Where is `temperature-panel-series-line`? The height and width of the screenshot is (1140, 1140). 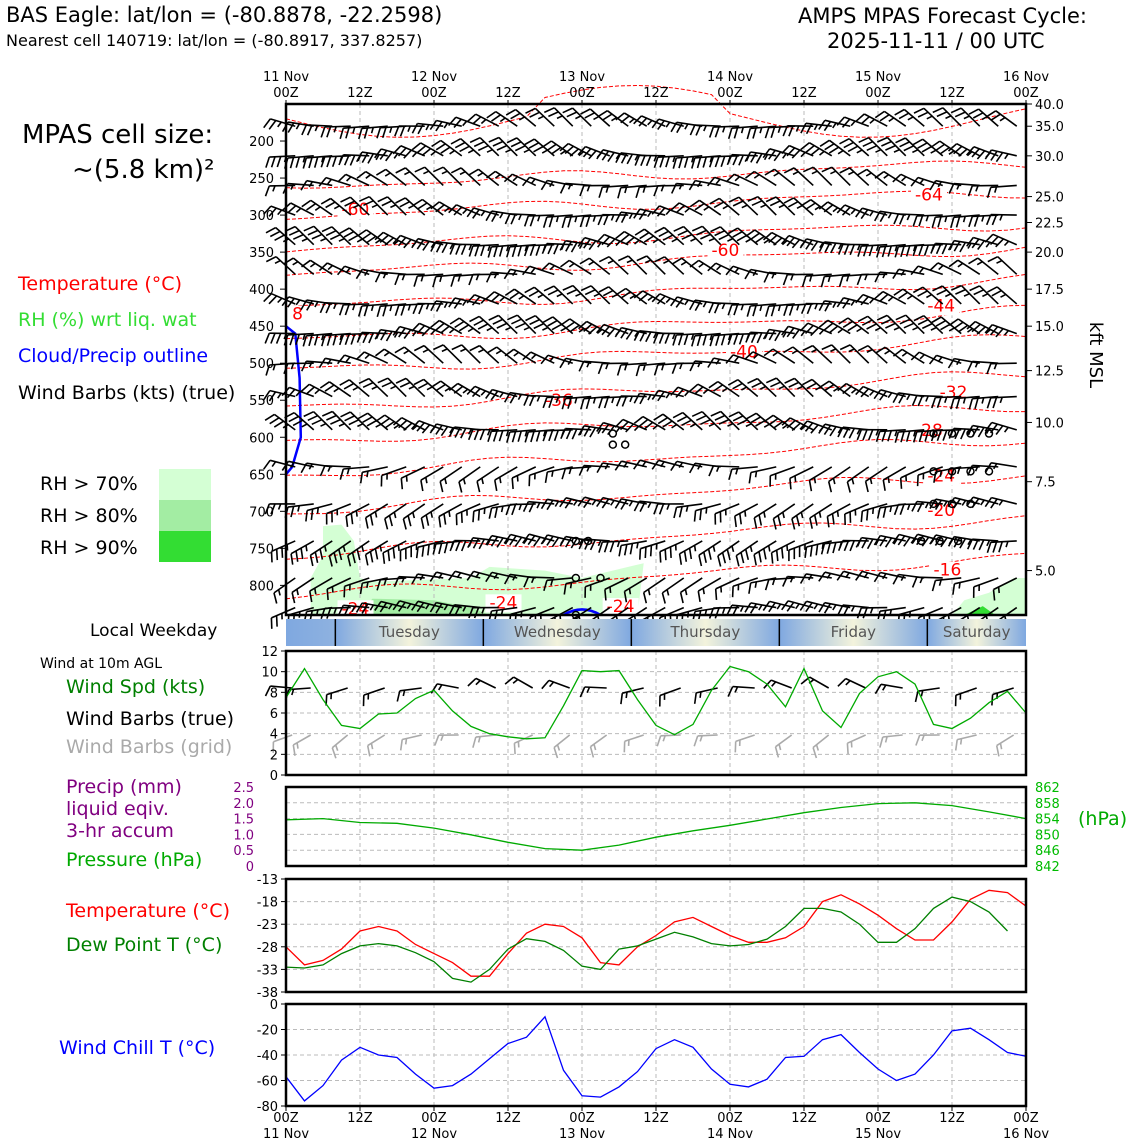
temperature-panel-series-line is located at coordinates (656, 933).